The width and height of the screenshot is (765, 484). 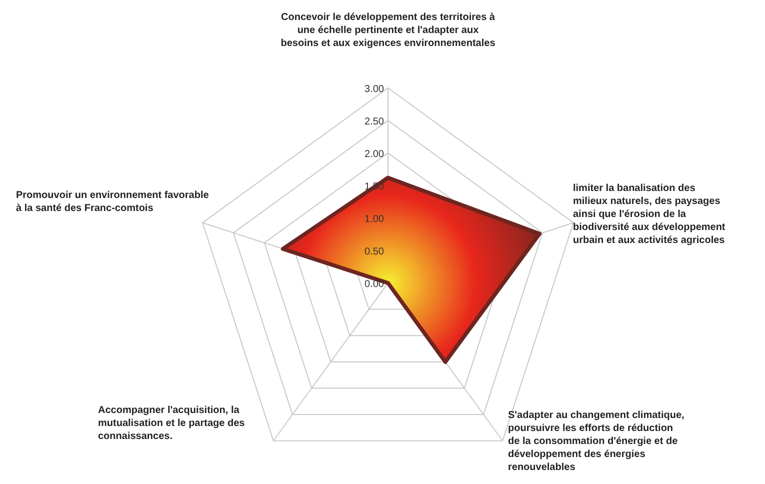 I want to click on spoke-label: Promouvoir un environnement favorable à la santé des Franc-comtois, so click(x=113, y=202).